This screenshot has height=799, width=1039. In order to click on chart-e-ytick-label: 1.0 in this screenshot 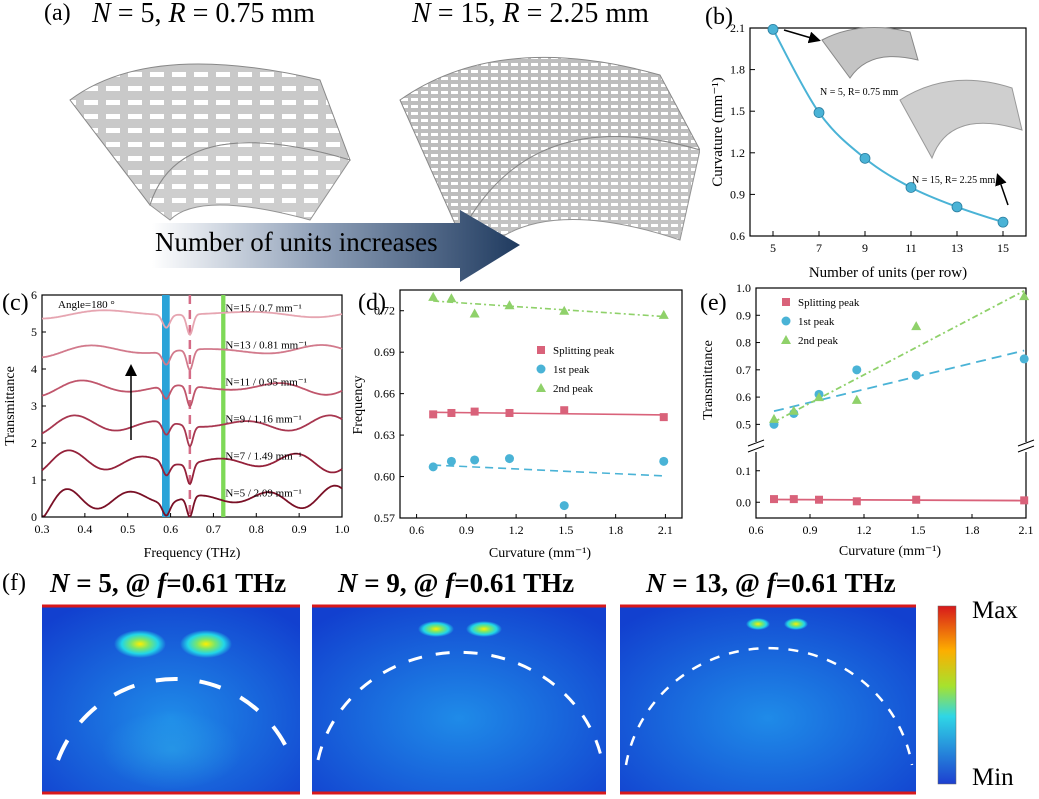, I will do `click(743, 288)`.